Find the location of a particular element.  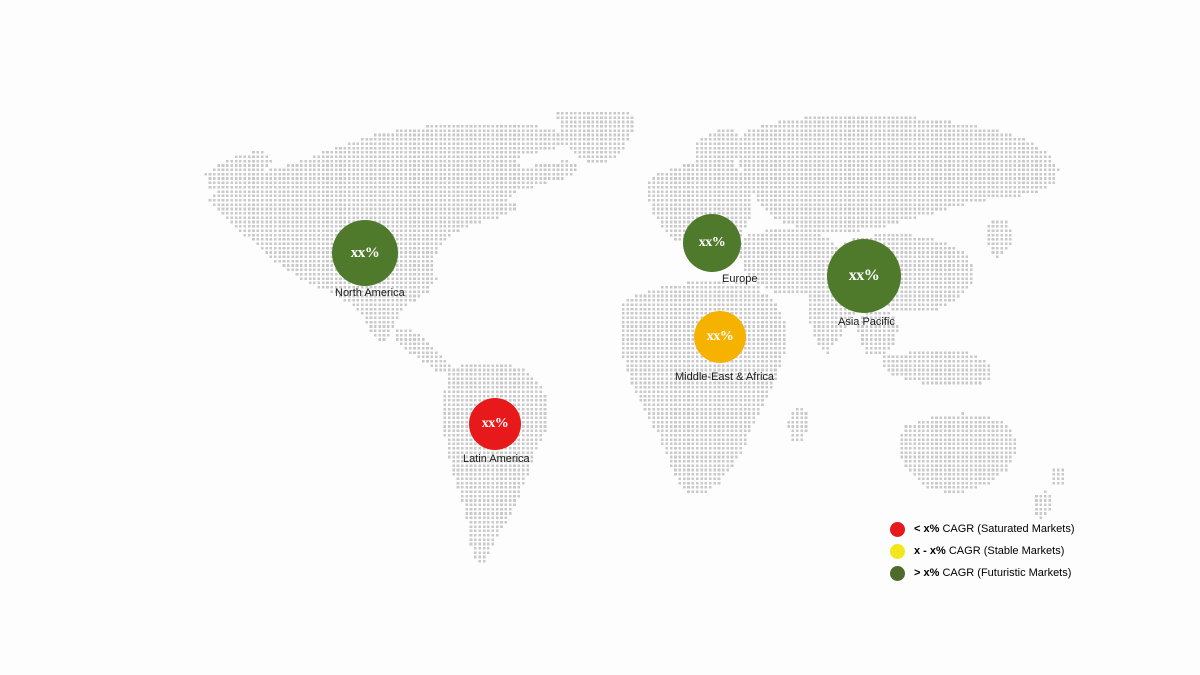

legend-stable: x - x% CAGR (Stable Markets) is located at coordinates (990, 551).